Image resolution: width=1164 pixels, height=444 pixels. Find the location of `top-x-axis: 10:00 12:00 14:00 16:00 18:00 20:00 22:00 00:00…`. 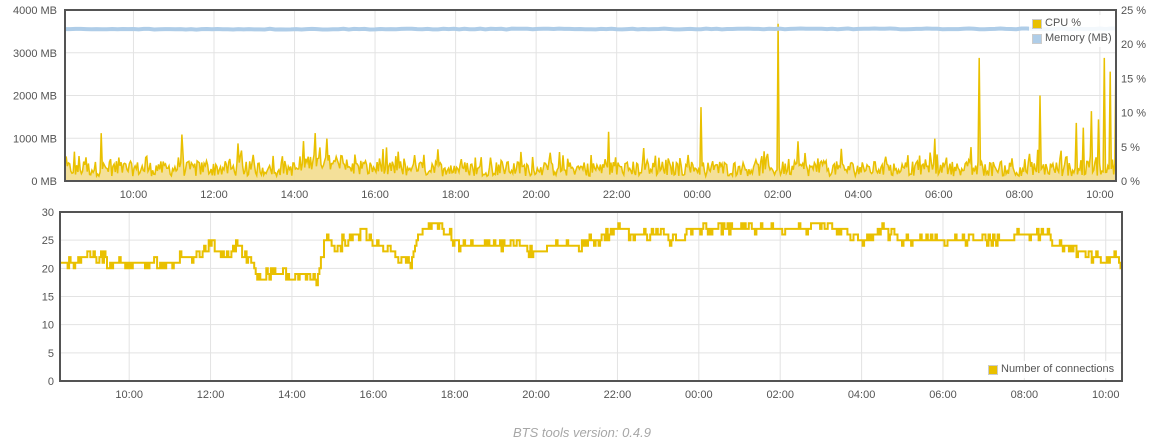

top-x-axis: 10:00 12:00 14:00 16:00 18:00 20:00 22:00 00:00… is located at coordinates (617, 194).